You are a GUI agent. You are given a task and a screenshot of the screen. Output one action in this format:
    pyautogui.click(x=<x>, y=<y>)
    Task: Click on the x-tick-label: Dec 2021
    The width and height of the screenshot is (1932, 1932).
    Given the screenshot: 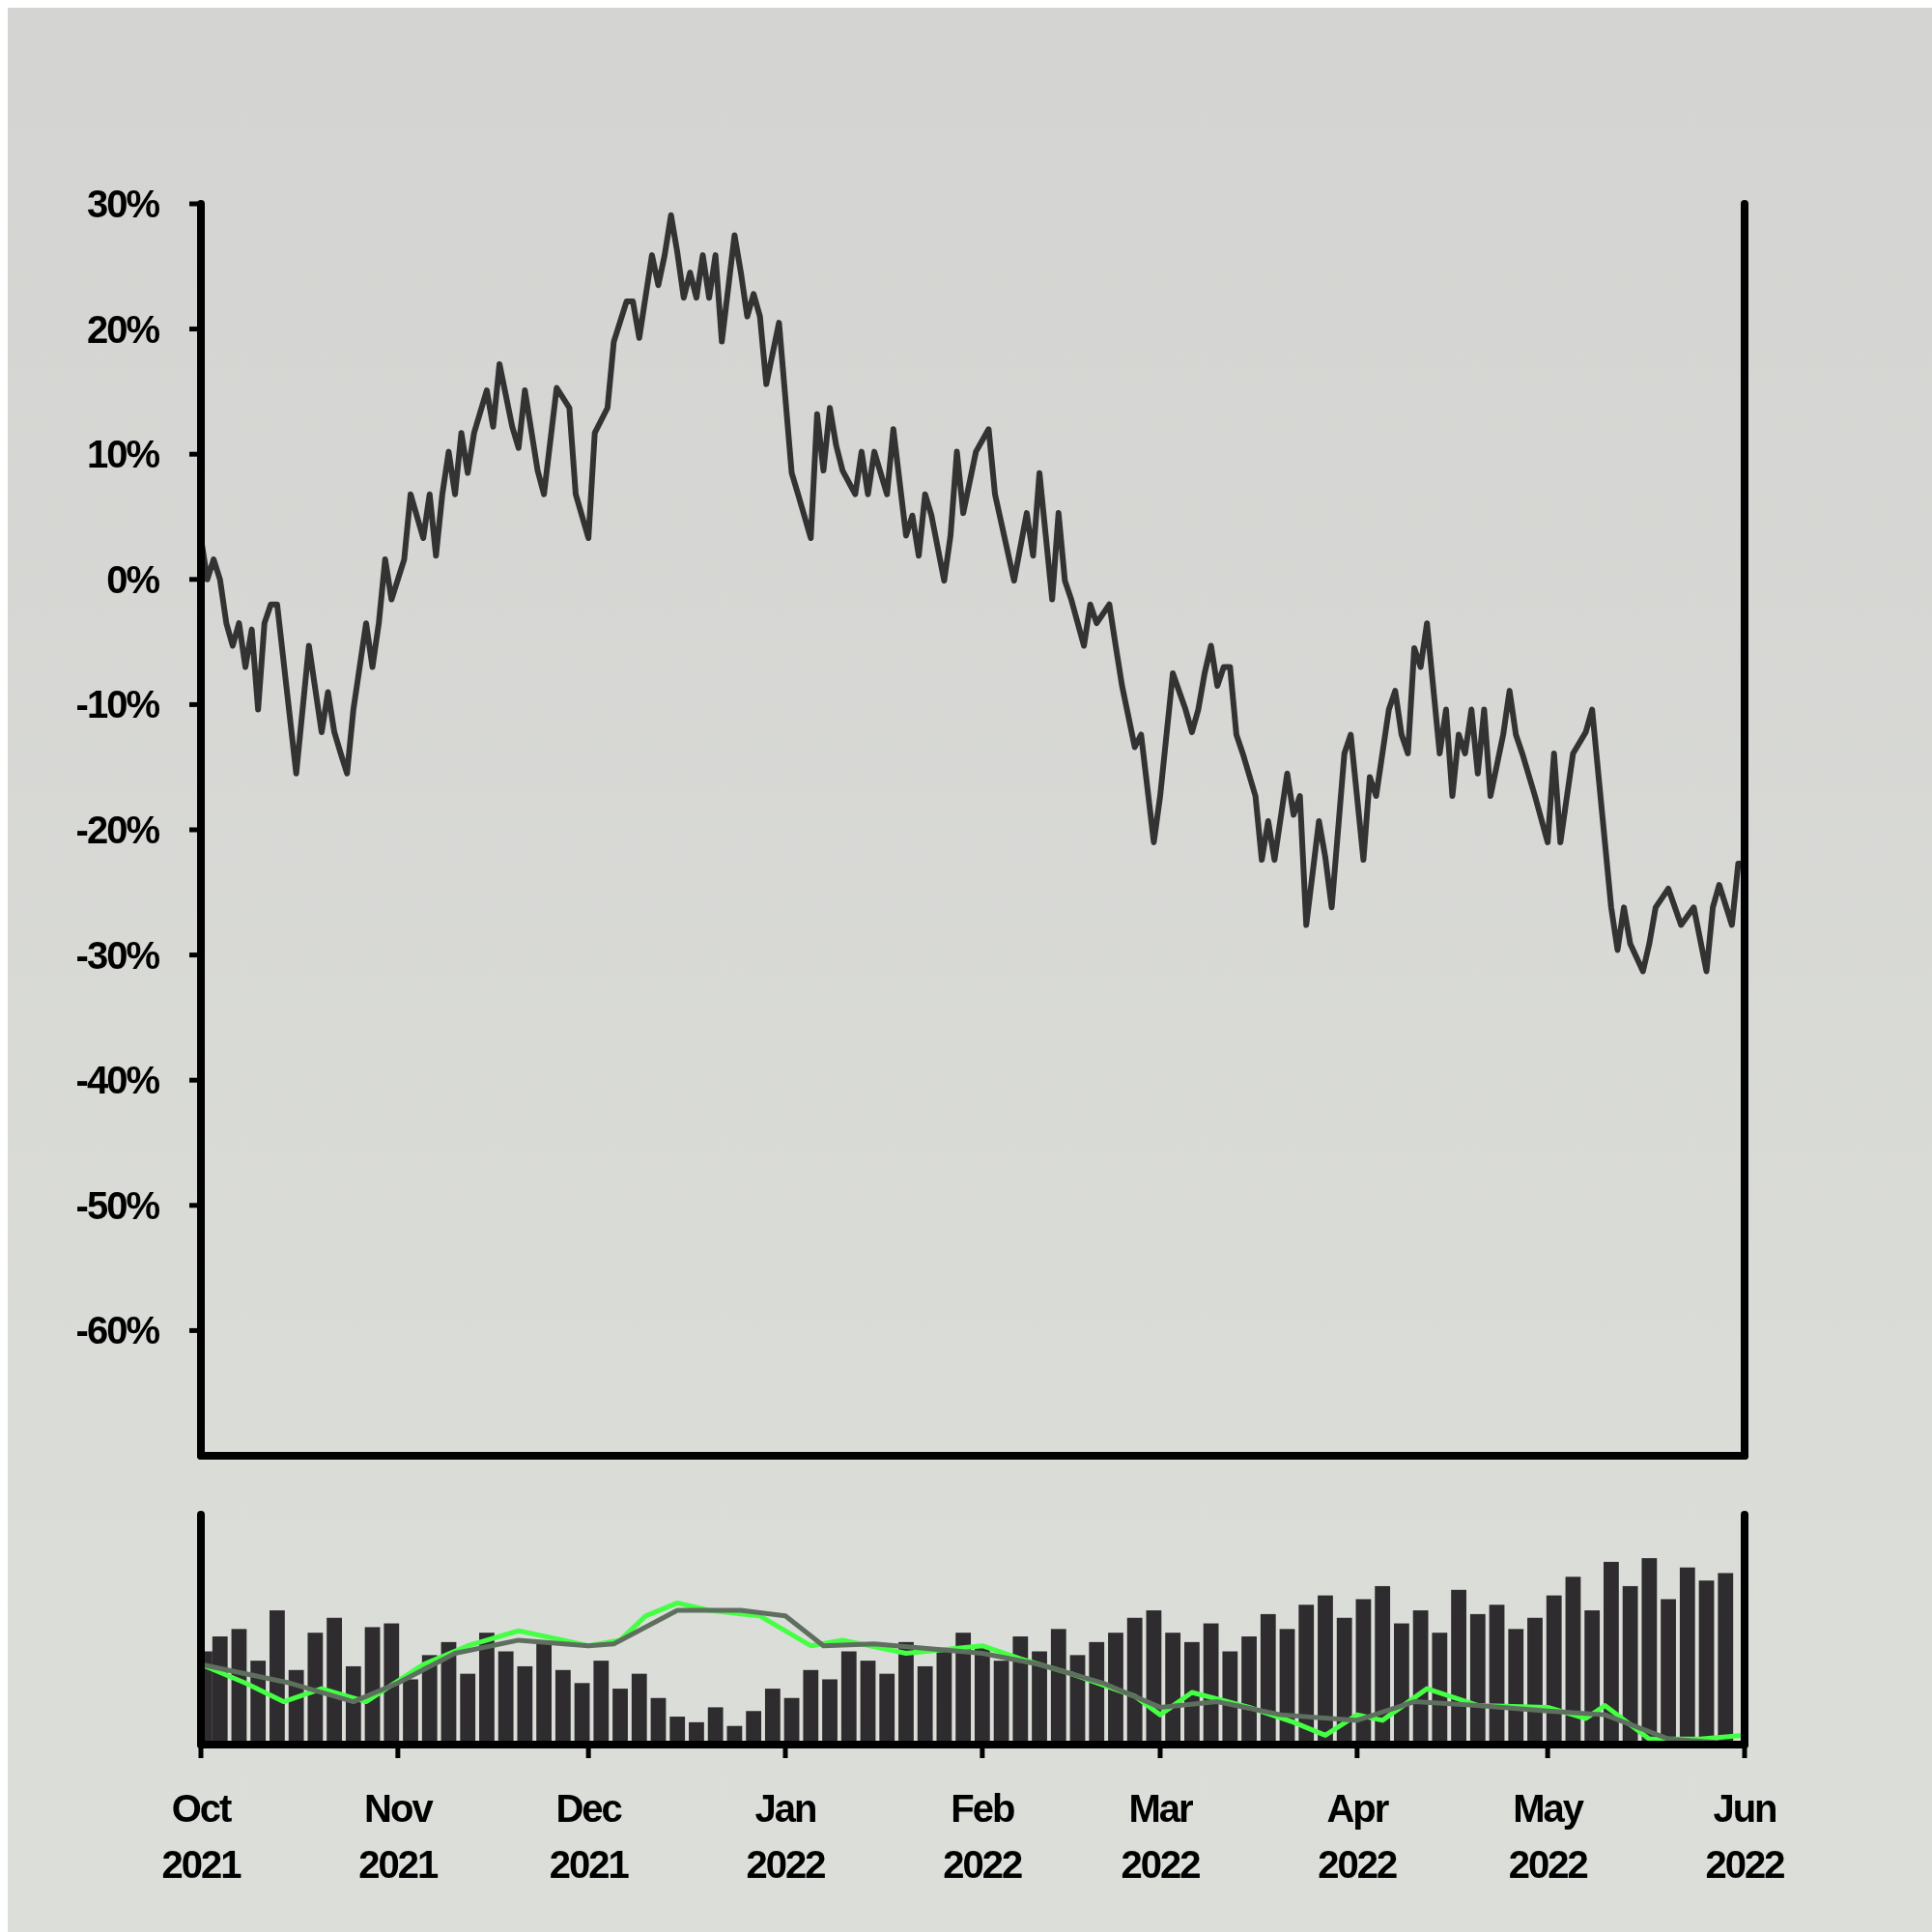 What is the action you would take?
    pyautogui.click(x=589, y=1836)
    